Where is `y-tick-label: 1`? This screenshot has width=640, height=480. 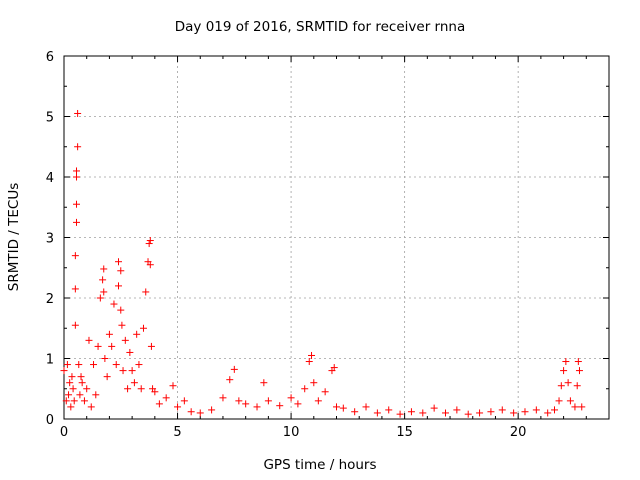 y-tick-label: 1 is located at coordinates (50, 360).